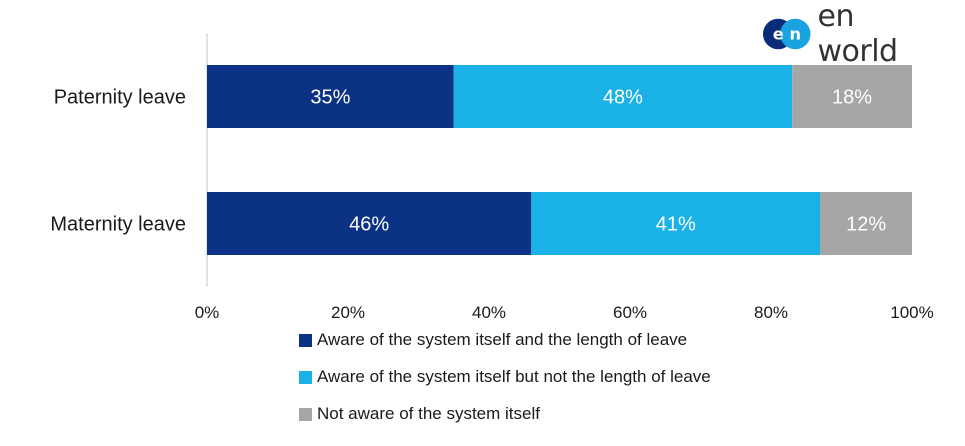 The height and width of the screenshot is (446, 965). What do you see at coordinates (771, 312) in the screenshot?
I see `x-tick-label: 80%` at bounding box center [771, 312].